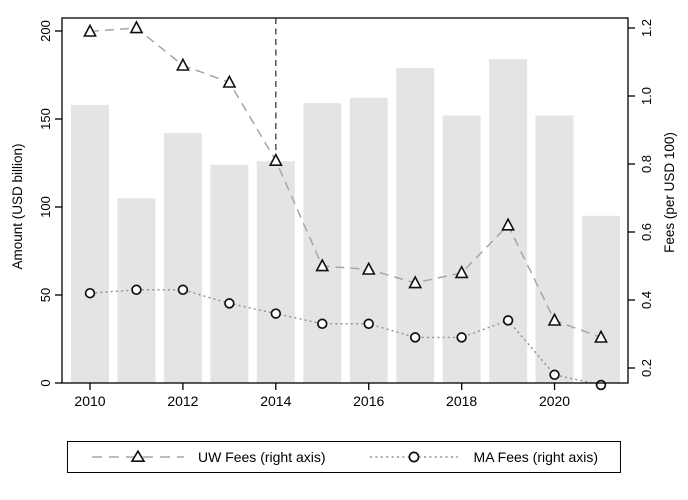 This screenshot has height=500, width=688. I want to click on right-axis-tick-label: 0.8, so click(646, 164).